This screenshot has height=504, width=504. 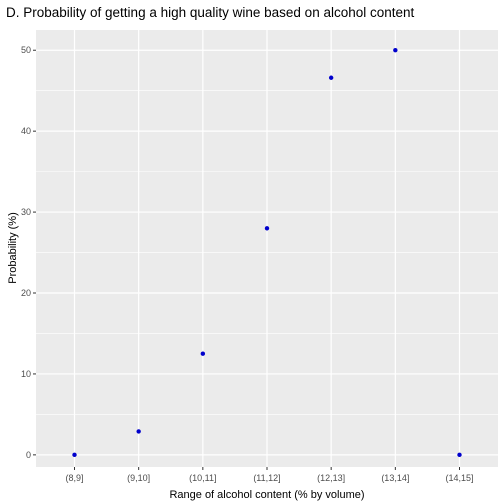 What do you see at coordinates (138, 478) in the screenshot?
I see `x-tick-label: (9,10]` at bounding box center [138, 478].